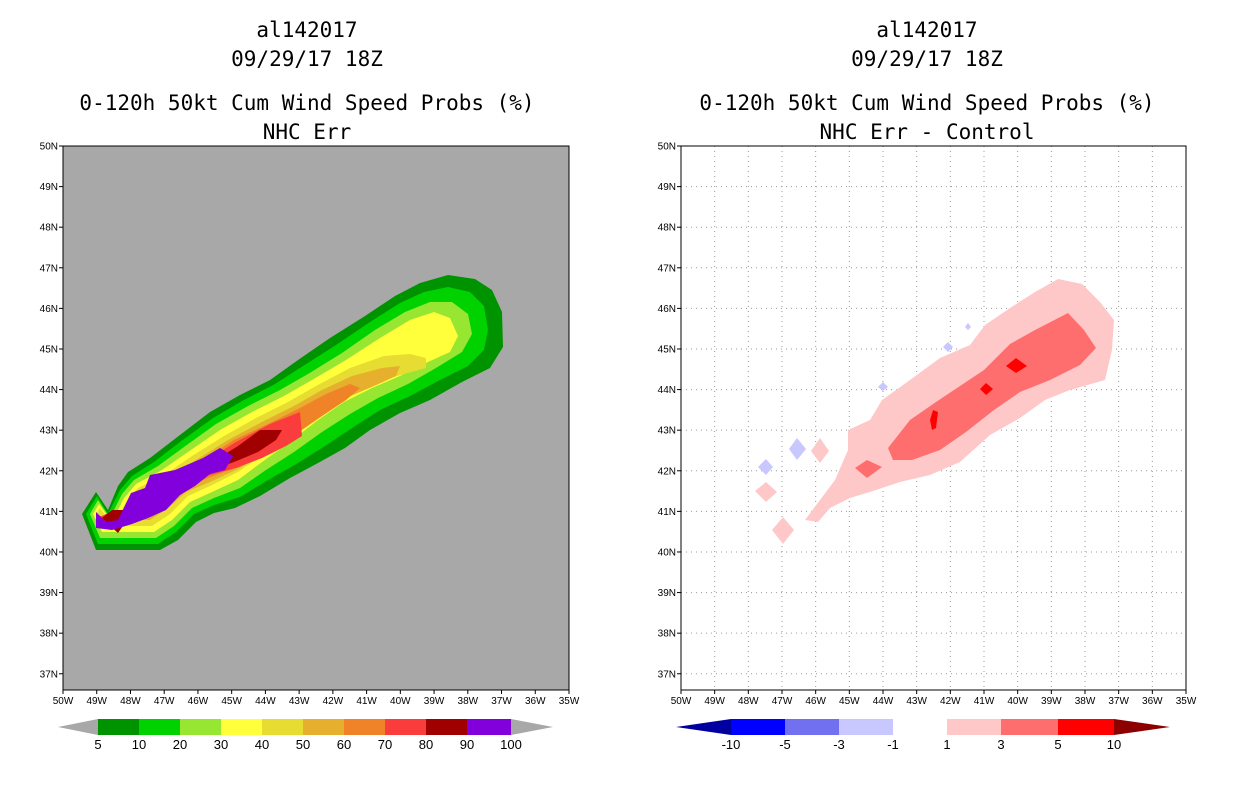 This screenshot has height=805, width=1236. Describe the element at coordinates (923, 735) in the screenshot. I see `right-colorbar: -10 -5 -3 -1 1 3 5 10` at that location.